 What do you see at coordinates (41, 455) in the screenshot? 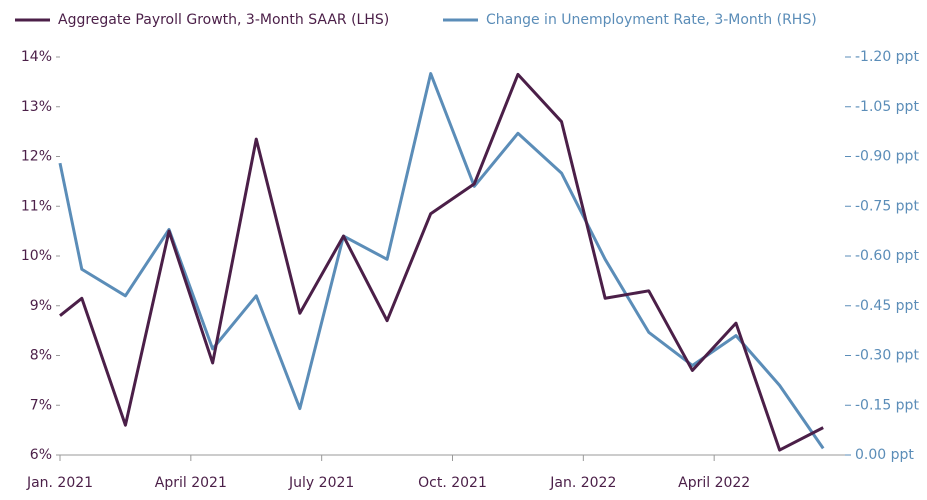
I see `y-tick-label: 6%` at bounding box center [41, 455].